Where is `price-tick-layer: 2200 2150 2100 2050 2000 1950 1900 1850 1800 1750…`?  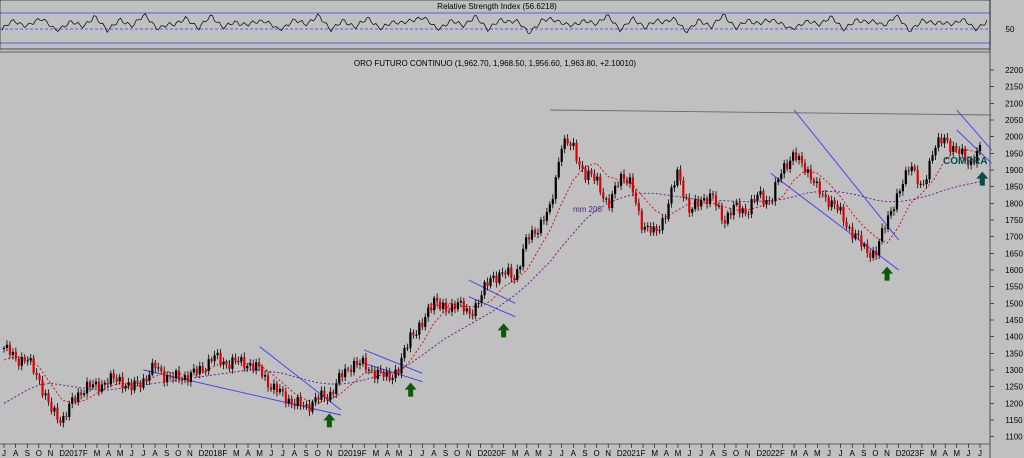
price-tick-layer: 2200 2150 2100 2050 2000 1950 1900 1850 1800 1750… is located at coordinates (1006, 254).